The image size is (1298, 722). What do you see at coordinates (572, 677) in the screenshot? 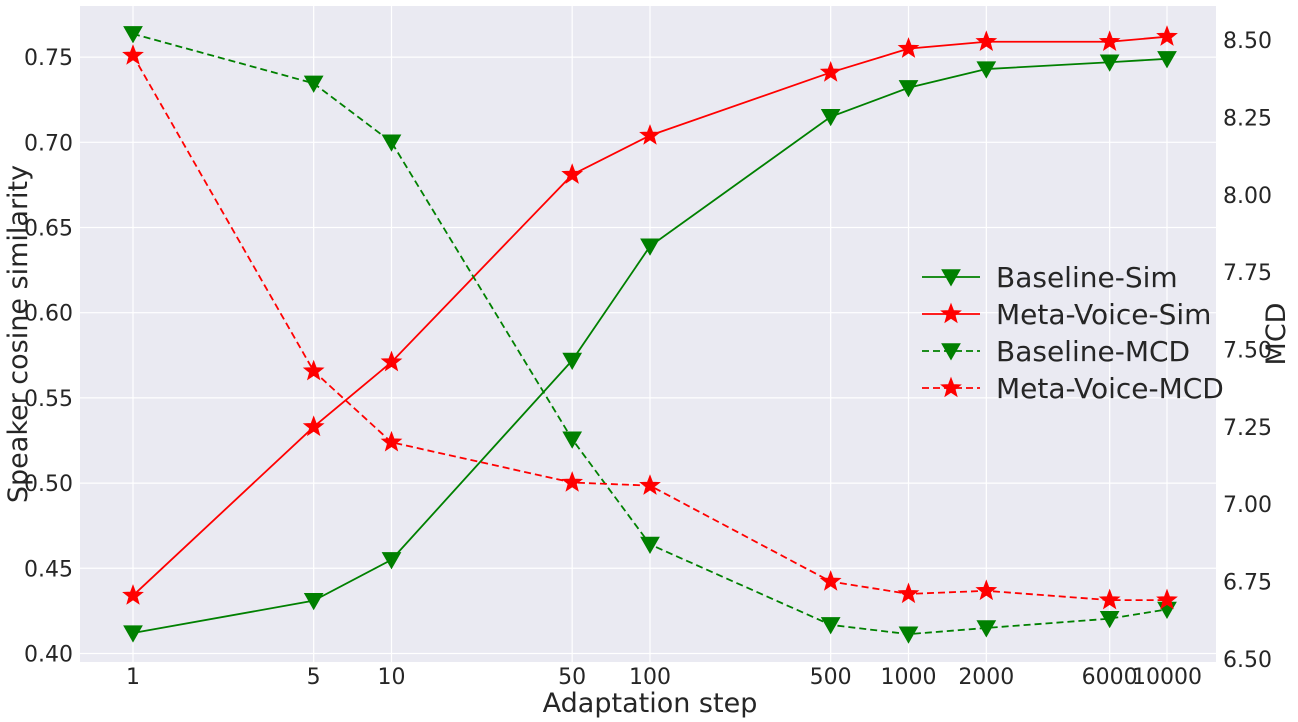
I see `x-tick-label: 50` at bounding box center [572, 677].